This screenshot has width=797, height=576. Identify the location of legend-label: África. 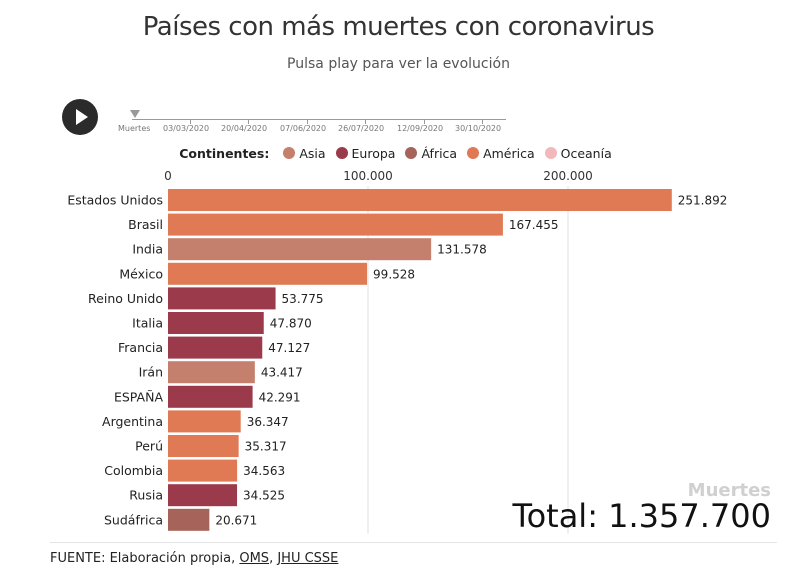
(439, 153).